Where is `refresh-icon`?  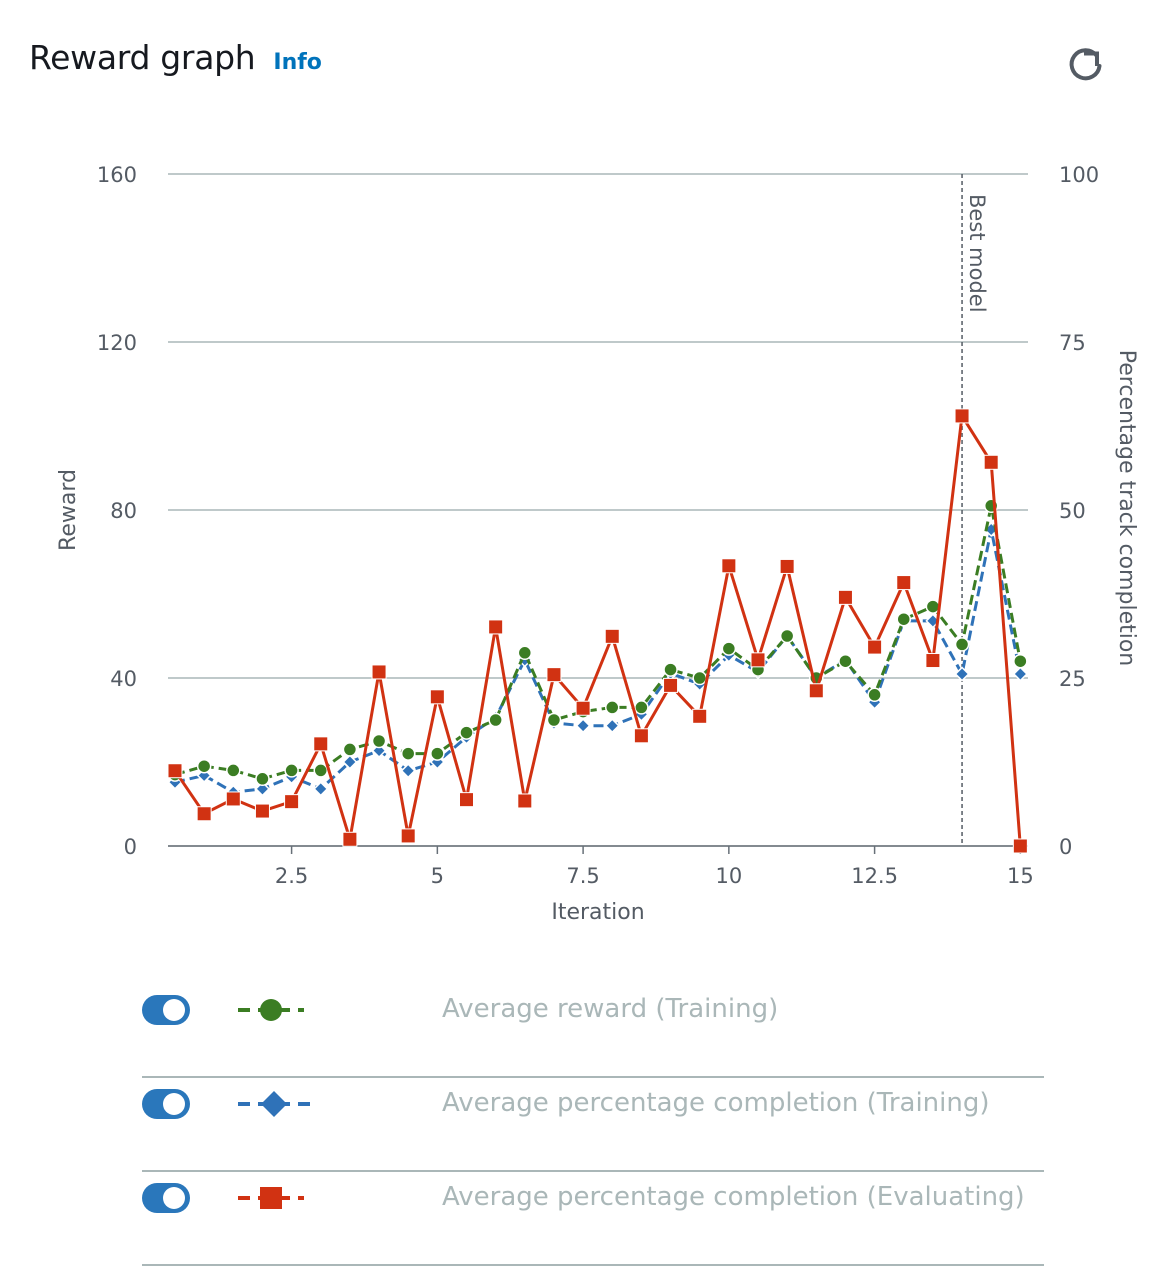
refresh-icon is located at coordinates (1085, 64).